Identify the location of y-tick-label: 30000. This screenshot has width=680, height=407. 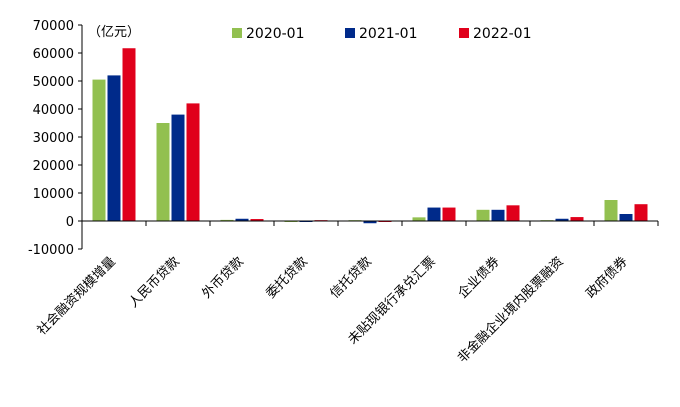
(53, 138).